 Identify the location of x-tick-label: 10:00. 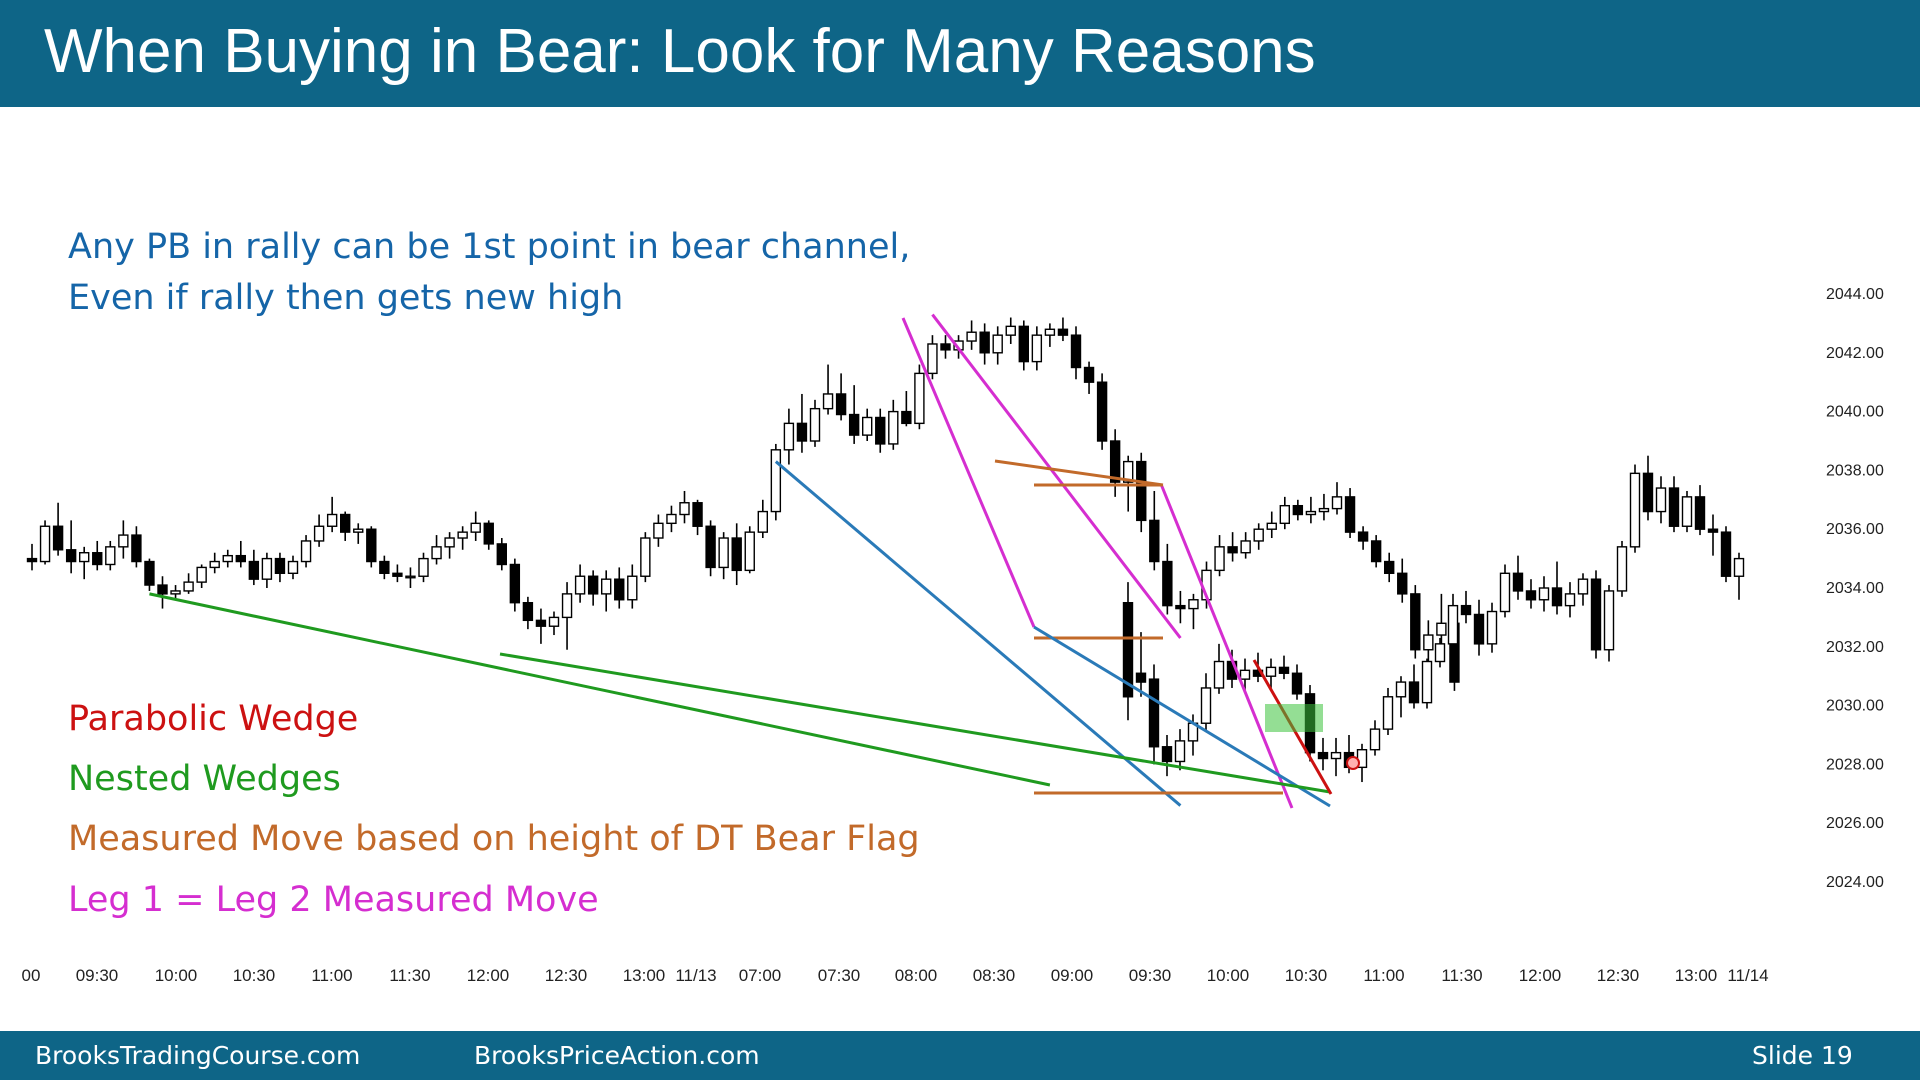
(1228, 975).